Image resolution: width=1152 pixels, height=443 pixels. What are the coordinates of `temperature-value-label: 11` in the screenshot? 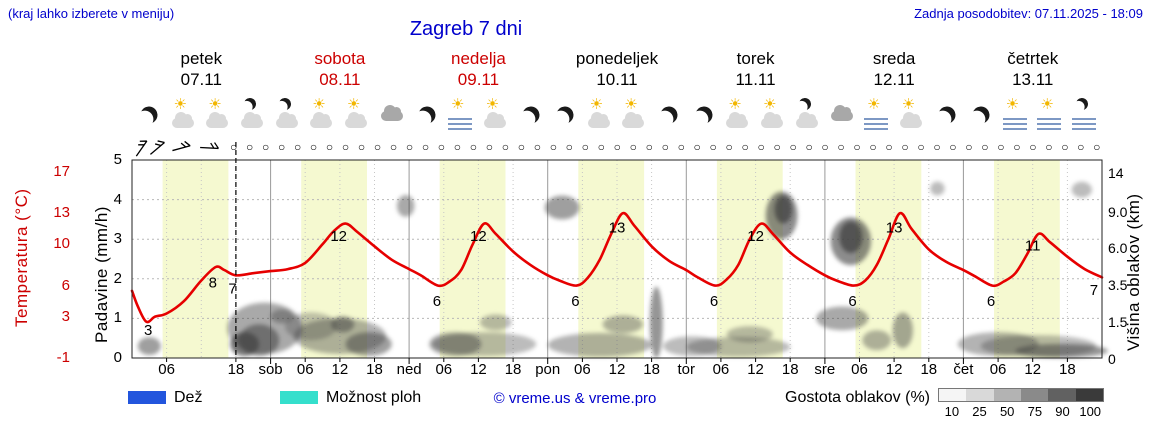 It's located at (1033, 245).